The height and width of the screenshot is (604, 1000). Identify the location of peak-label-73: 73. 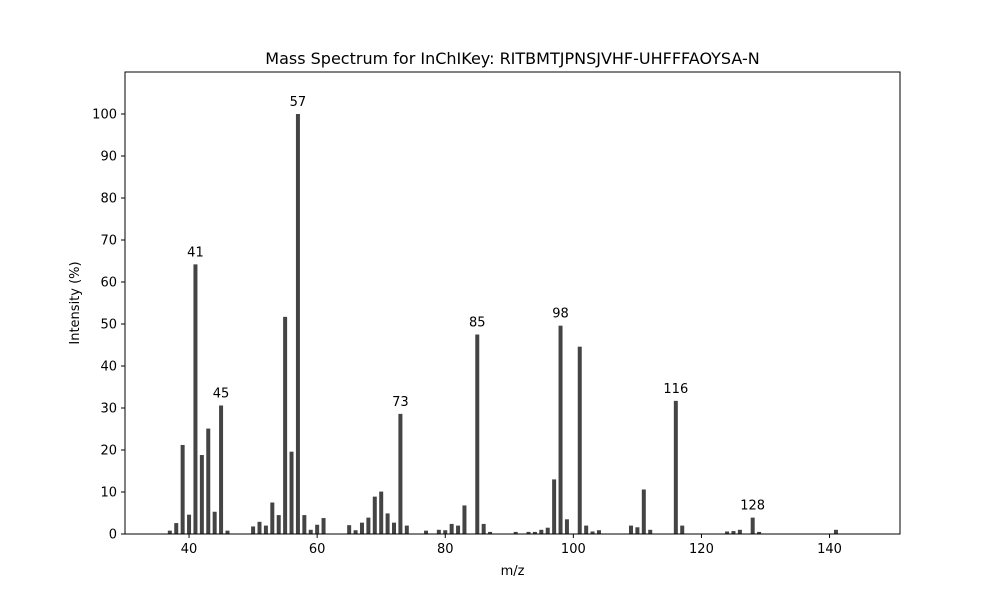
(400, 402).